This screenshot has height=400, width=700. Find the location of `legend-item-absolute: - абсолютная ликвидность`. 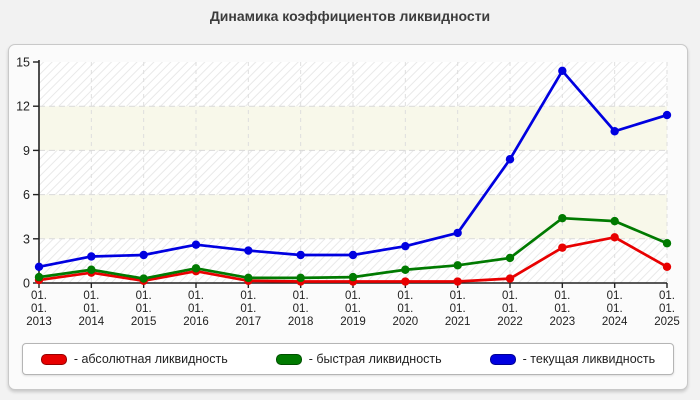

legend-item-absolute: - абсолютная ликвидность is located at coordinates (134, 359).